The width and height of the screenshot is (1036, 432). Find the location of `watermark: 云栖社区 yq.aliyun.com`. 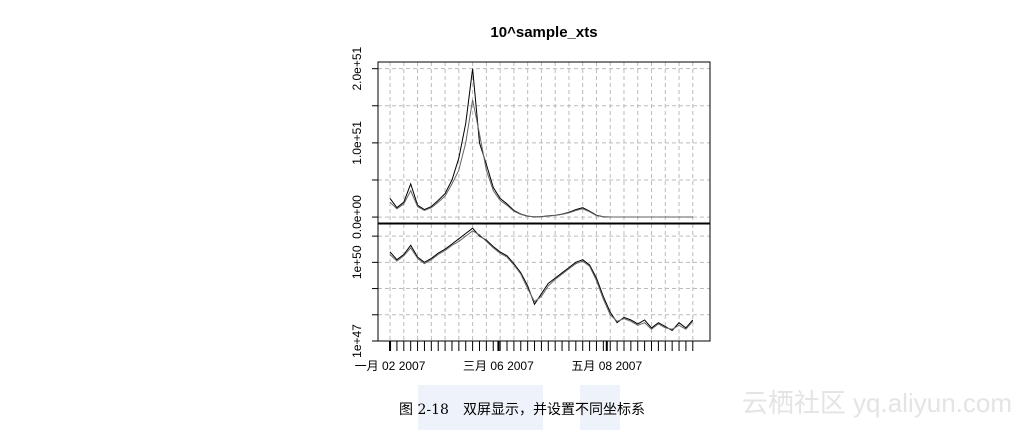

watermark: 云栖社区 yq.aliyun.com is located at coordinates (877, 403).